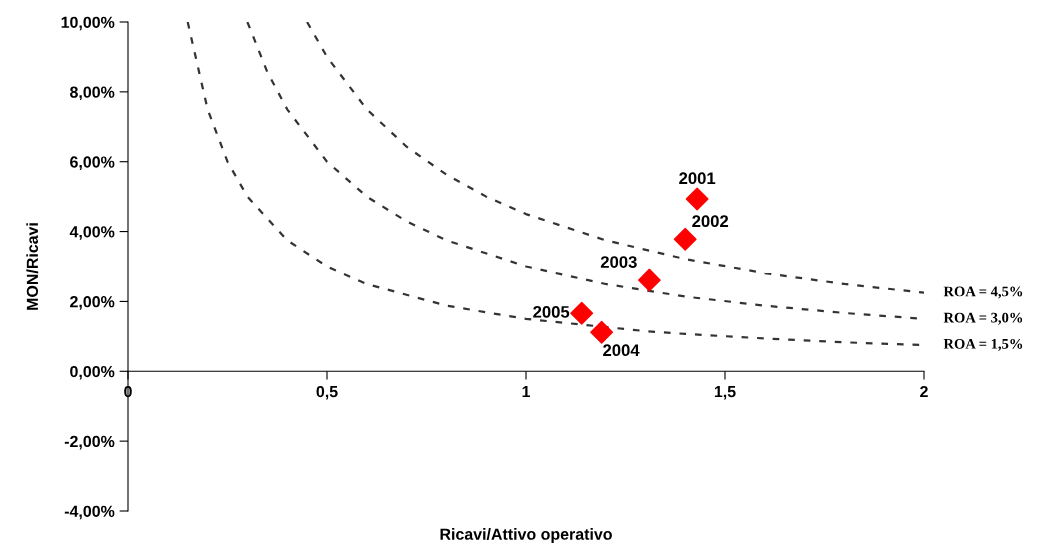 The image size is (1051, 545). I want to click on x-axis-title: Ricavi/Attivo operativo, so click(526, 535).